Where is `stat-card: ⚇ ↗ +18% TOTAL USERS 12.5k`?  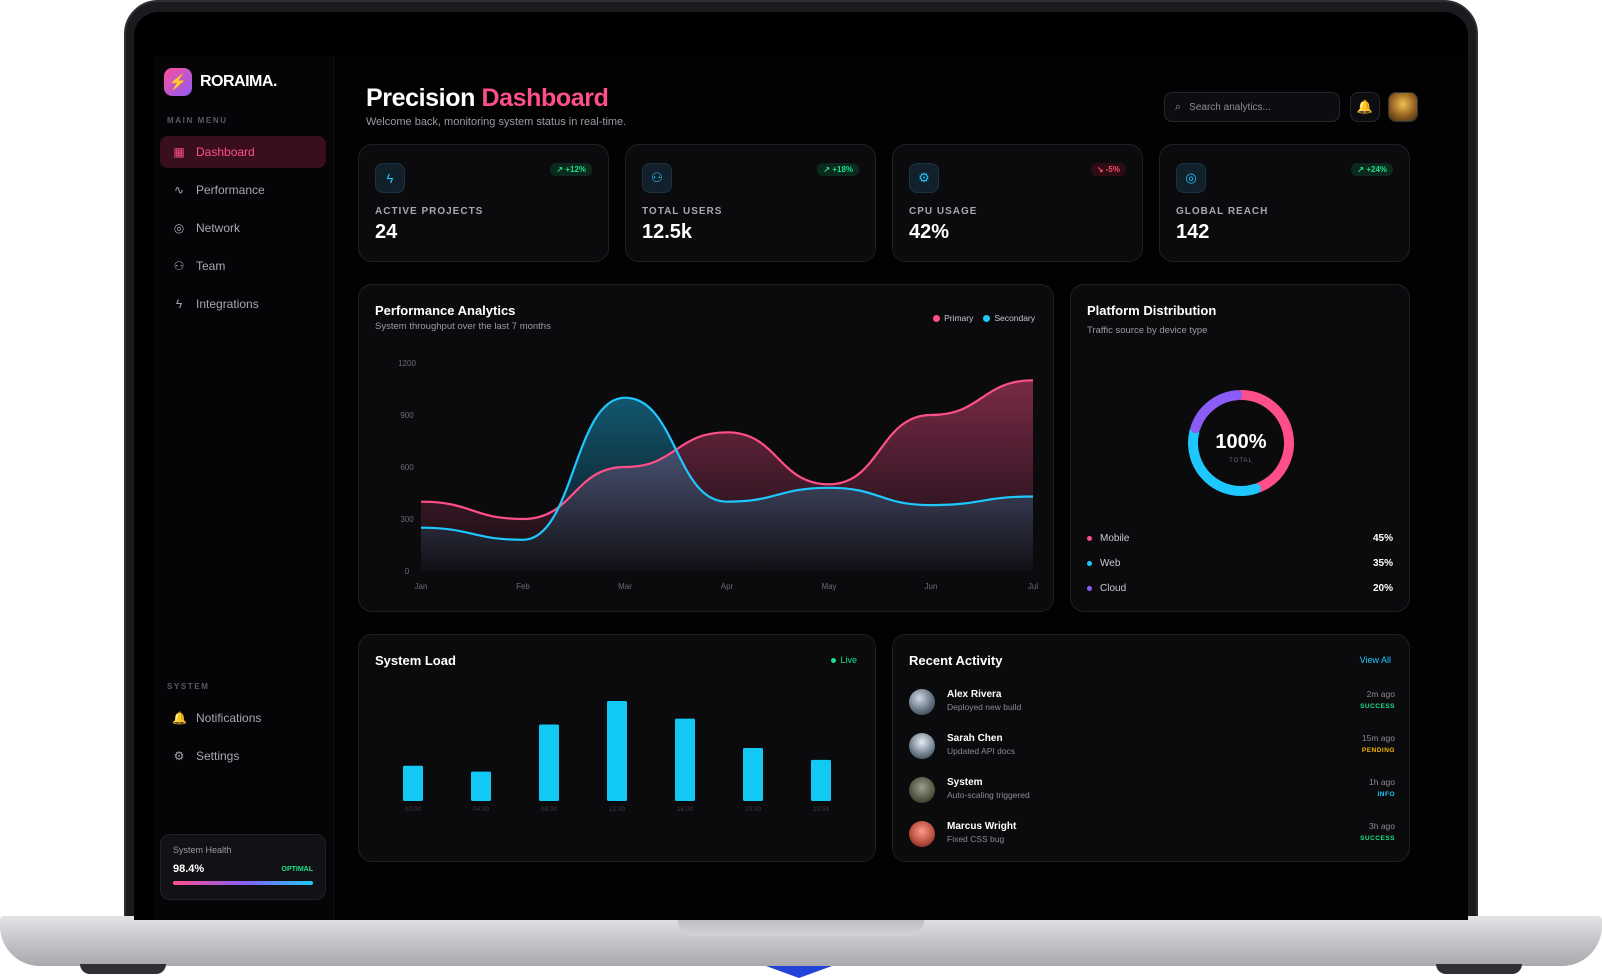 stat-card: ⚇ ↗ +18% TOTAL USERS 12.5k is located at coordinates (750, 203).